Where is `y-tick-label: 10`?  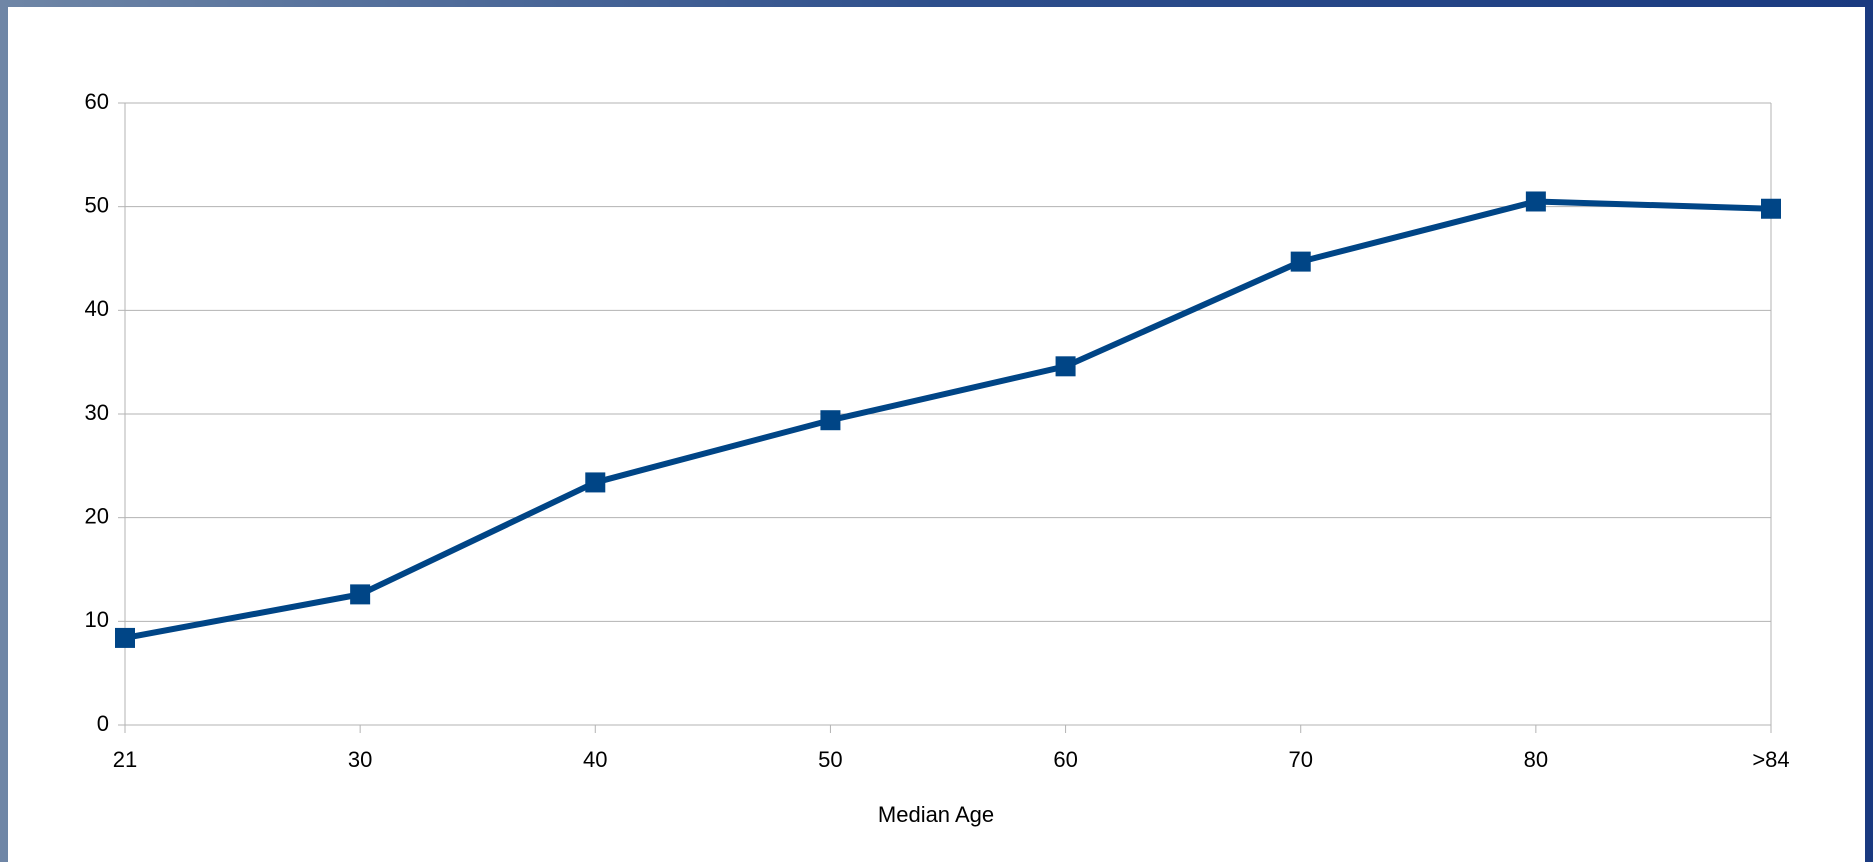
y-tick-label: 10 is located at coordinates (97, 619).